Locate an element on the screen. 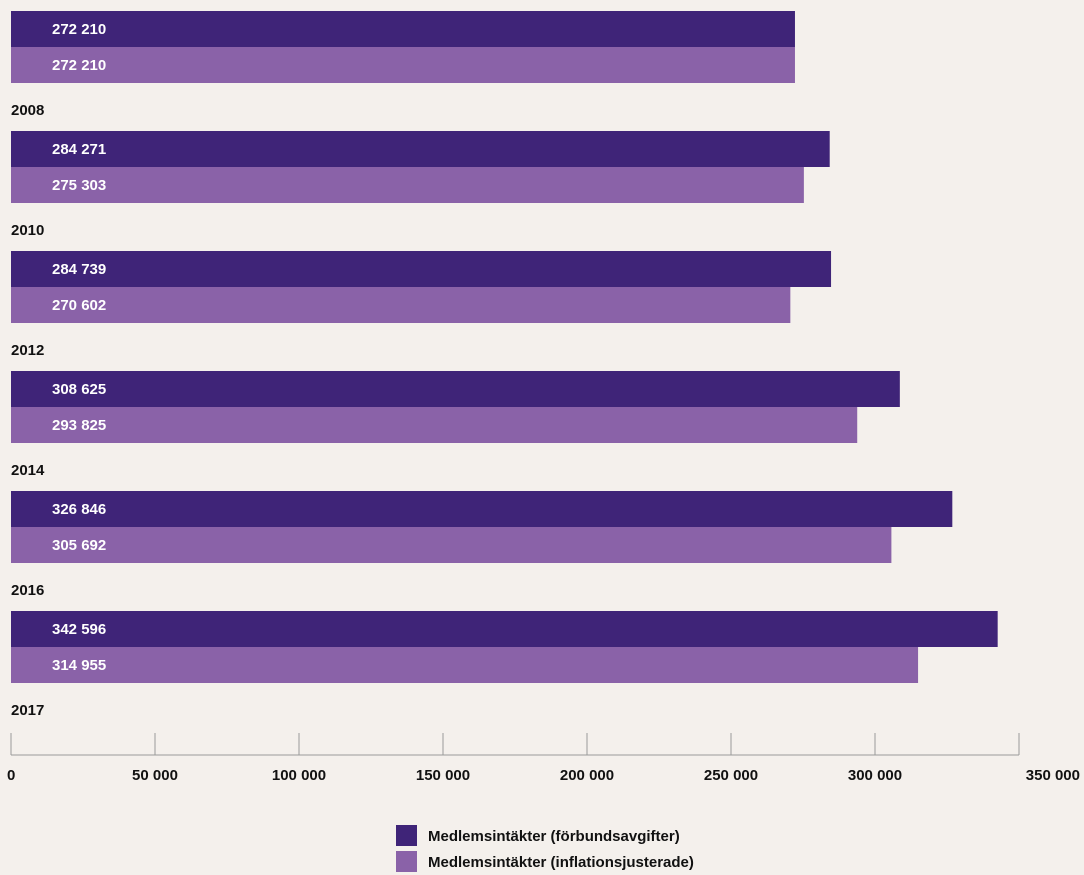 The width and height of the screenshot is (1084, 875). x-tick-label: 50 000 is located at coordinates (155, 775).